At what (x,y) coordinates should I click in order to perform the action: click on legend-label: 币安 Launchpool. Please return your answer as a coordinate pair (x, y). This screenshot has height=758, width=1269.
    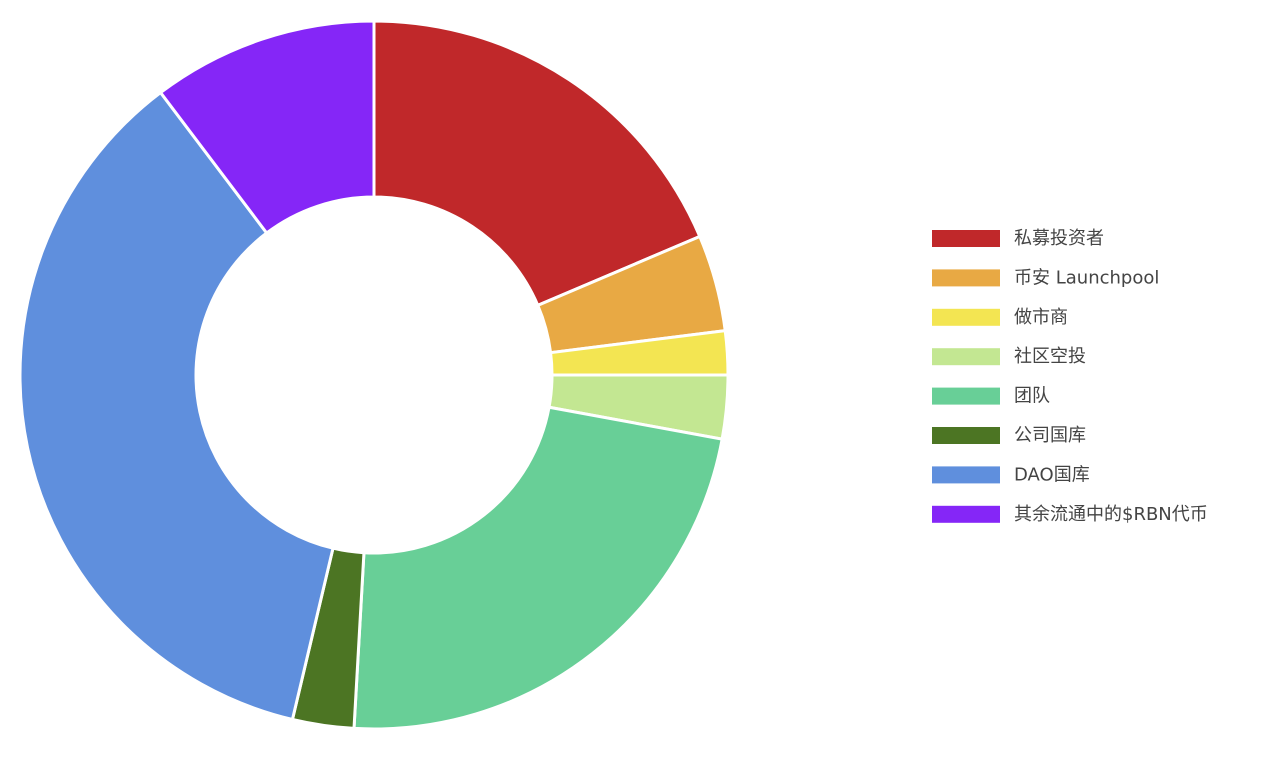
    Looking at the image, I should click on (1086, 277).